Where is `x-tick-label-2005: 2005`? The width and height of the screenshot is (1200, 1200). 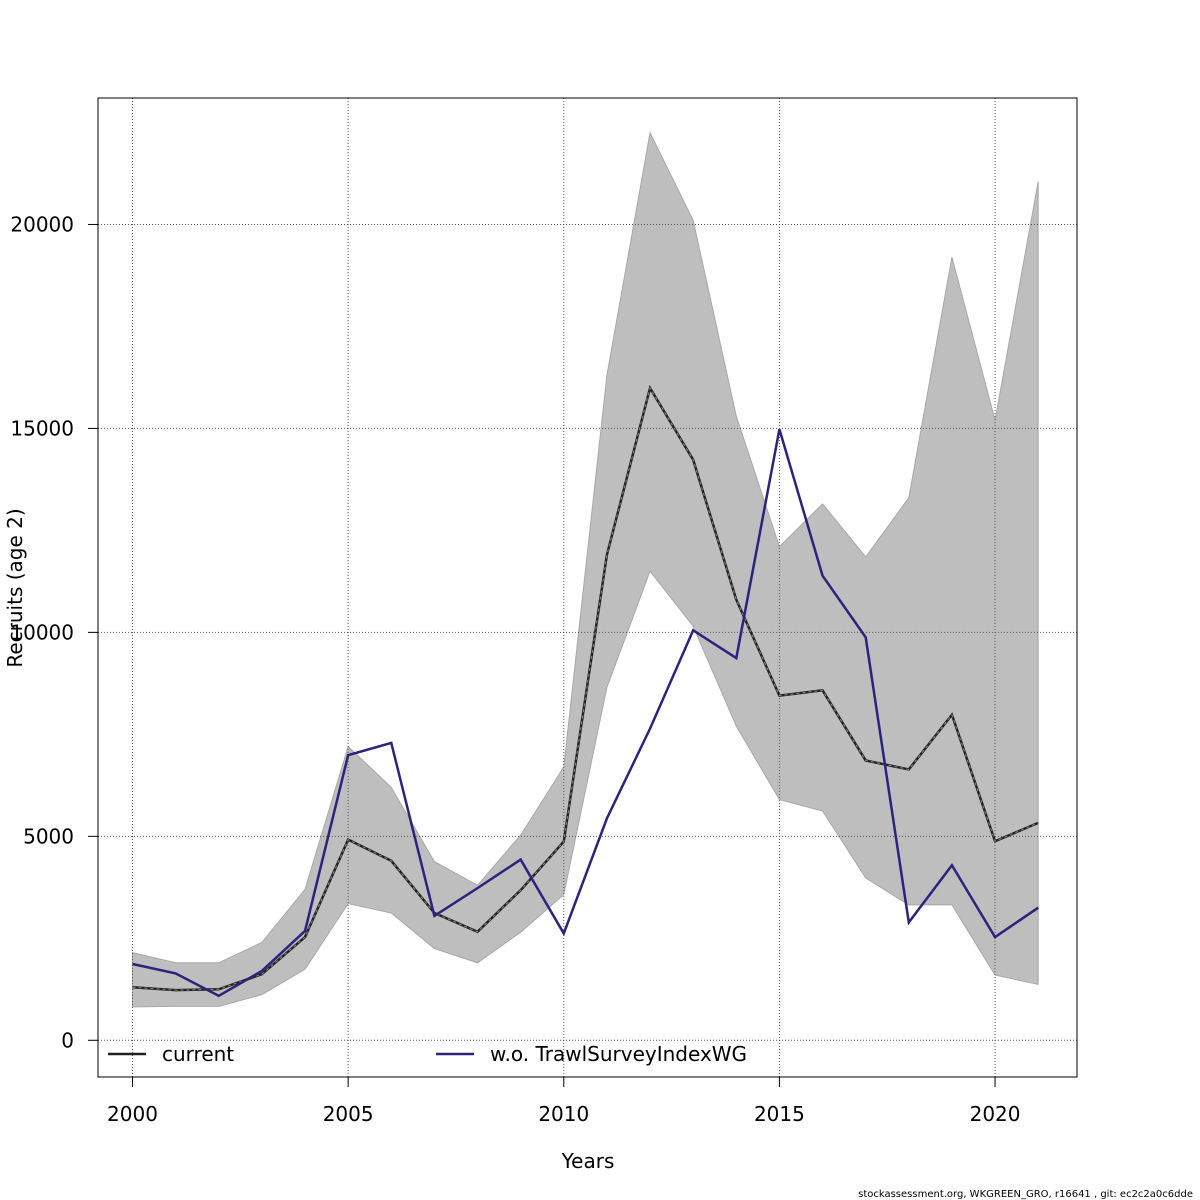 x-tick-label-2005: 2005 is located at coordinates (348, 1114).